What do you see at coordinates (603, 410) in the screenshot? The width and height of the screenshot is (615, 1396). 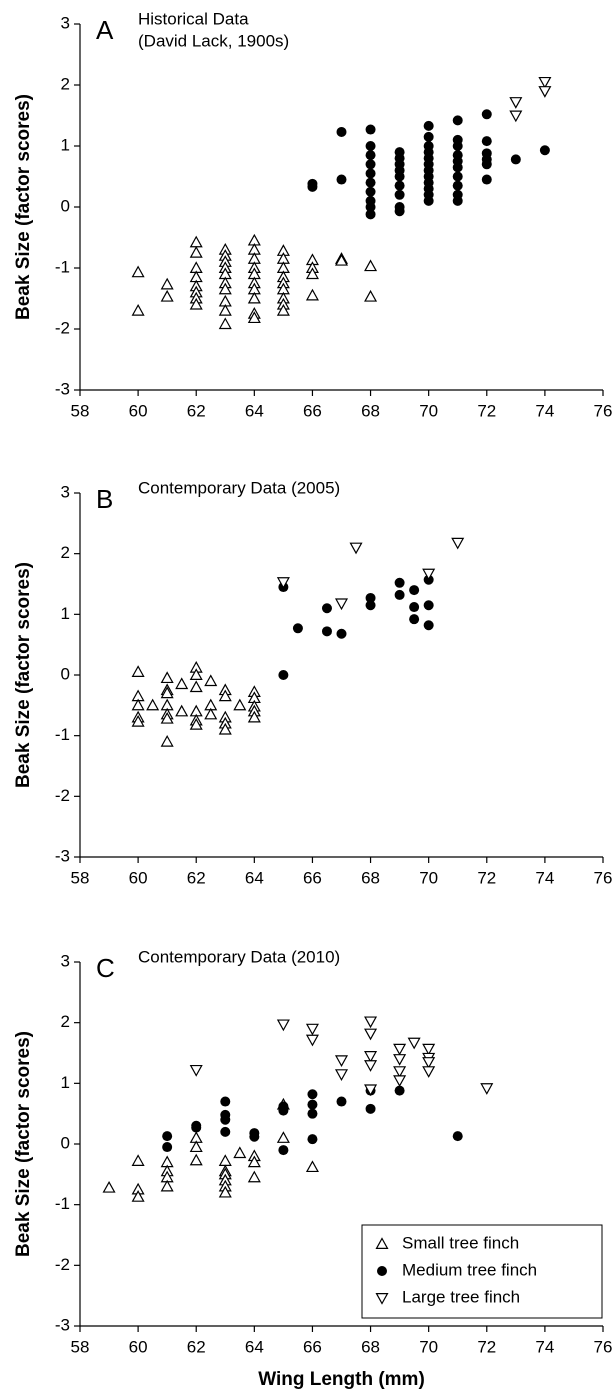 I see `x-tick-label: 76` at bounding box center [603, 410].